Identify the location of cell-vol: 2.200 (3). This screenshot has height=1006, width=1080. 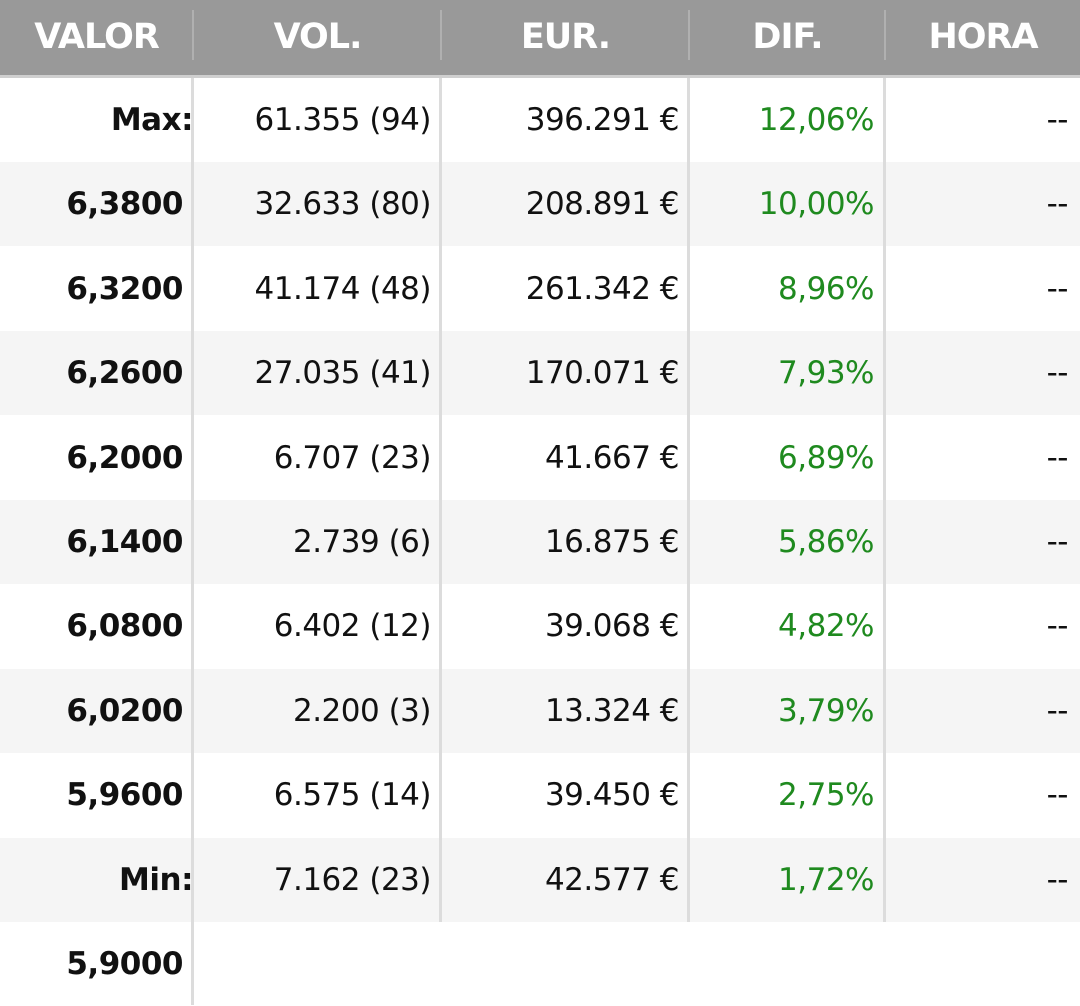
(362, 710).